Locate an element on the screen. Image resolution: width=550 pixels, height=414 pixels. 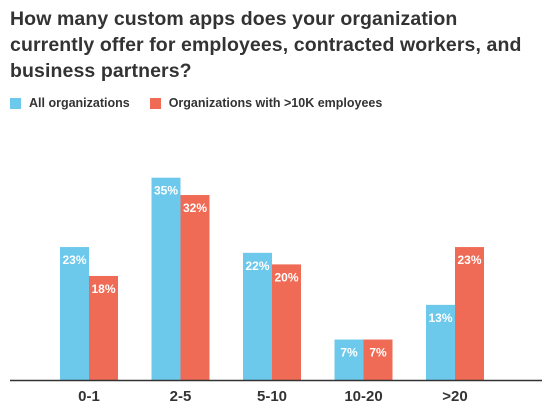
x-tick-label-2-5: 2-5 is located at coordinates (181, 396).